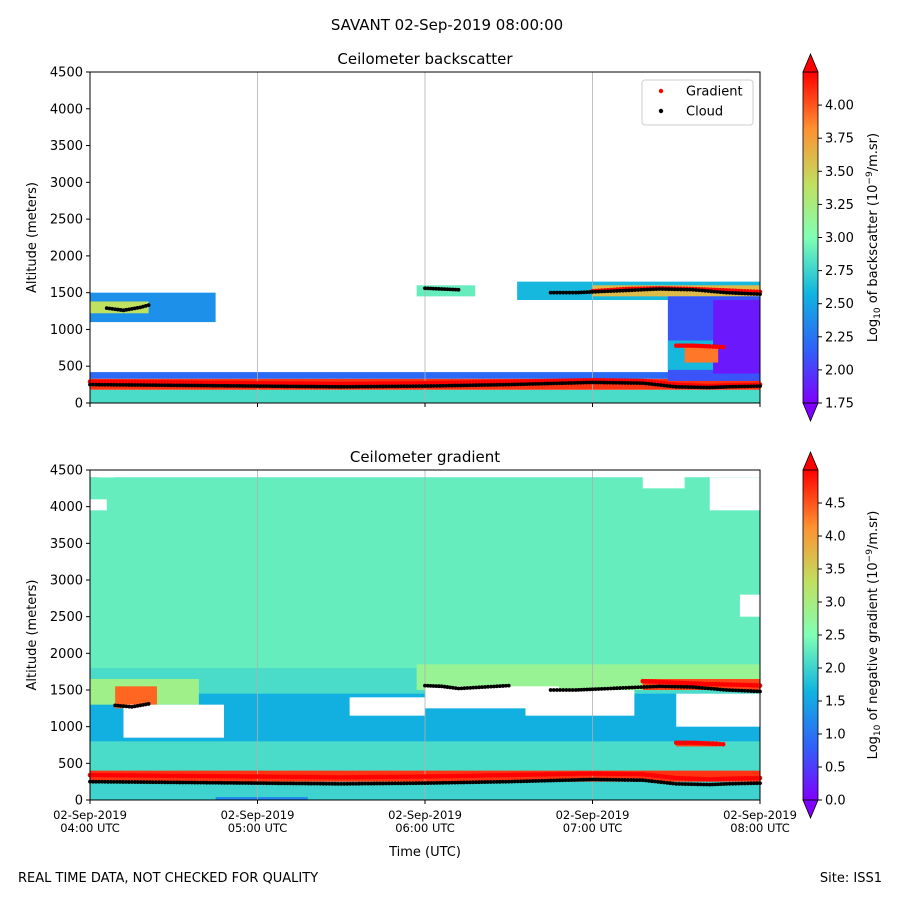 Image resolution: width=900 pixels, height=900 pixels. What do you see at coordinates (734, 494) in the screenshot?
I see `missing-data-region` at bounding box center [734, 494].